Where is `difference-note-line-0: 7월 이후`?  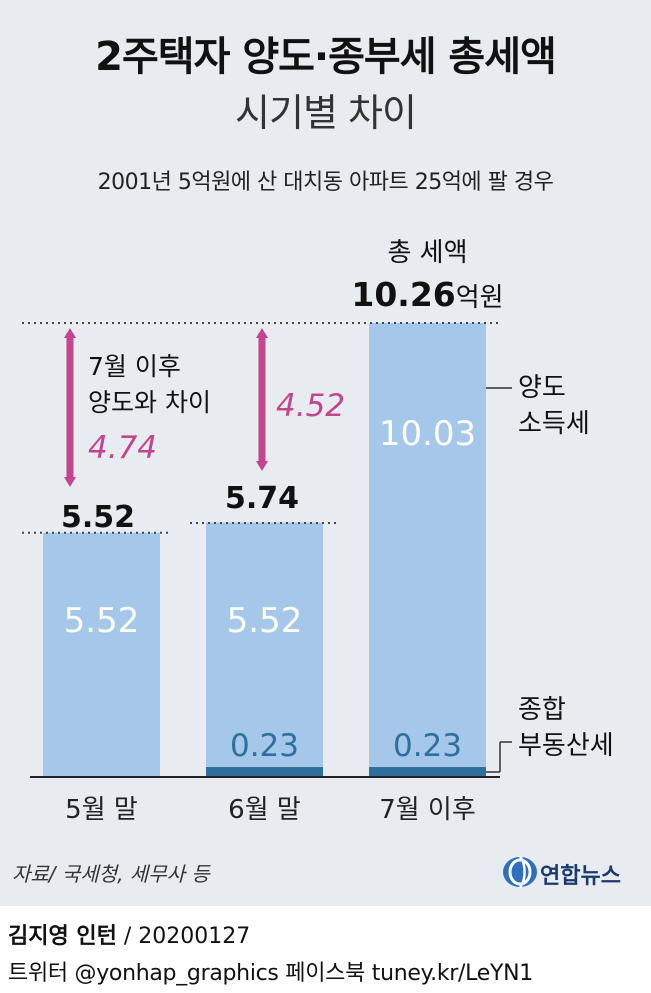 difference-note-line-0: 7월 이후 is located at coordinates (134, 366).